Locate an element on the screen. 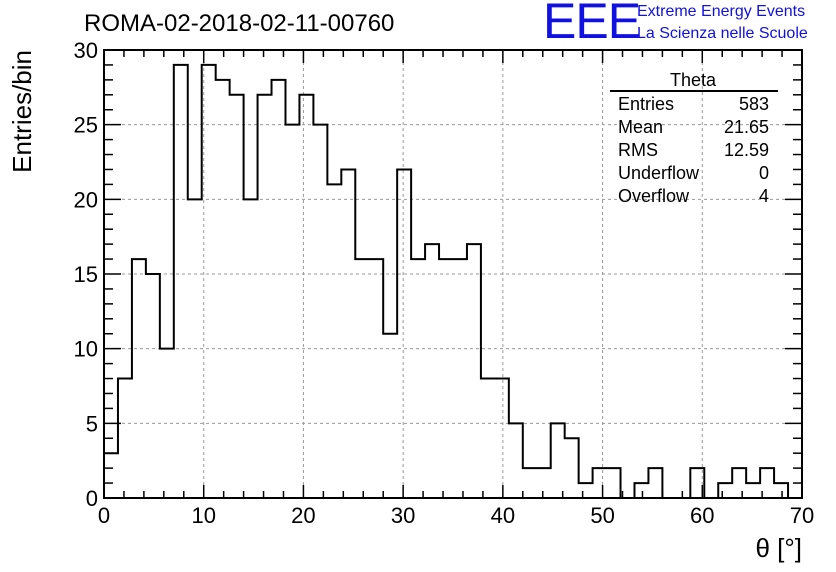  x-tick-label-0: 0 is located at coordinates (104, 515).